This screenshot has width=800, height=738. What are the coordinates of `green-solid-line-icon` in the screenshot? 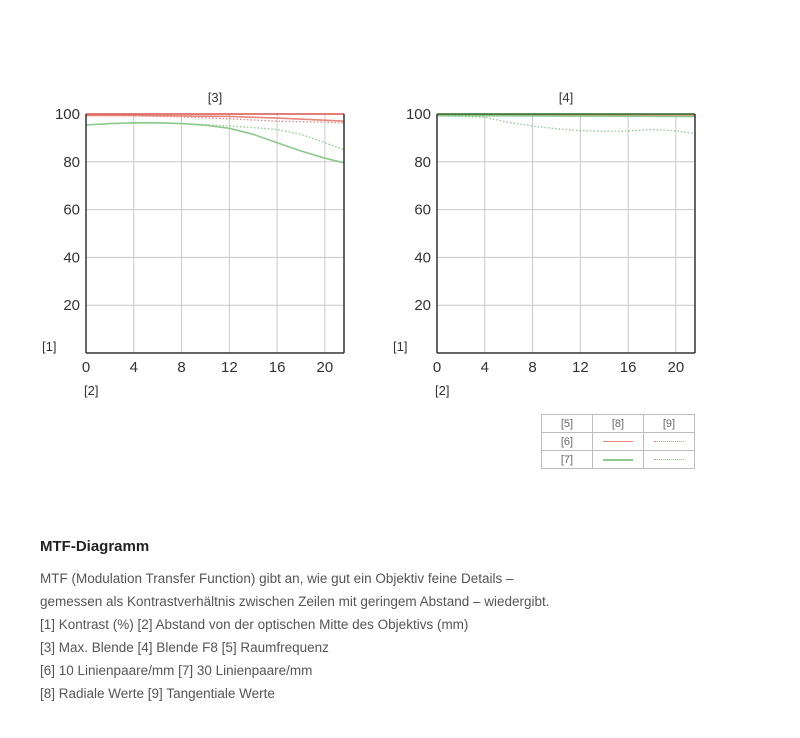 It's located at (618, 459).